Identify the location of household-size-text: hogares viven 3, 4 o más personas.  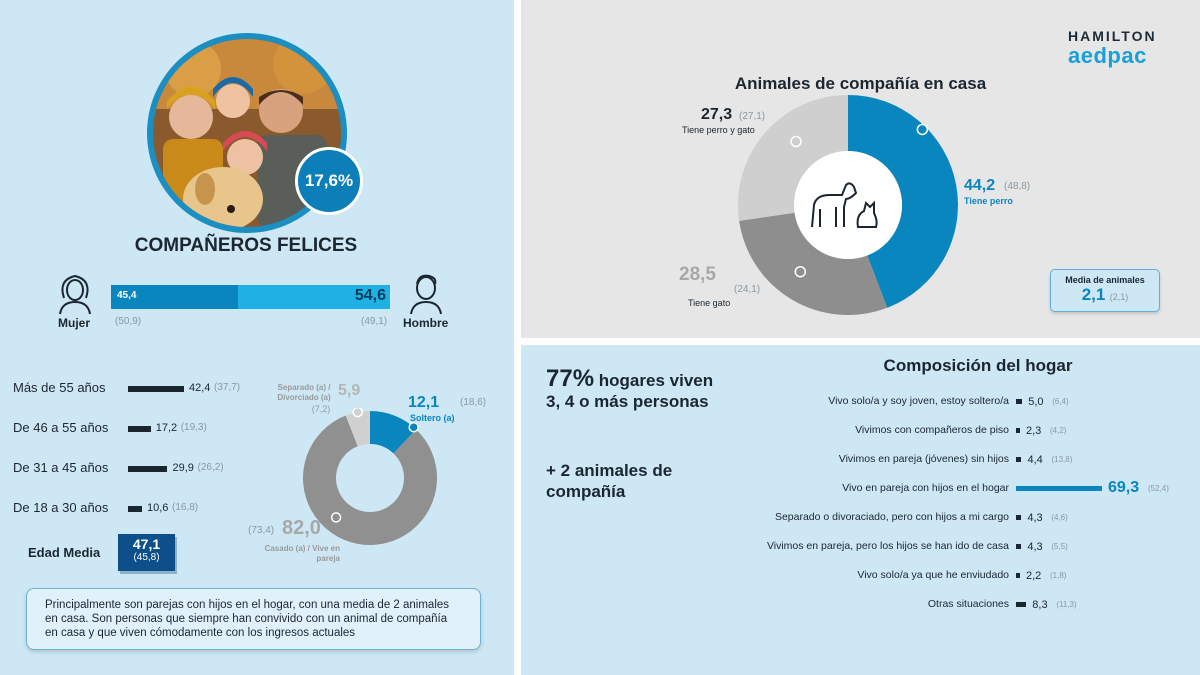
(630, 391).